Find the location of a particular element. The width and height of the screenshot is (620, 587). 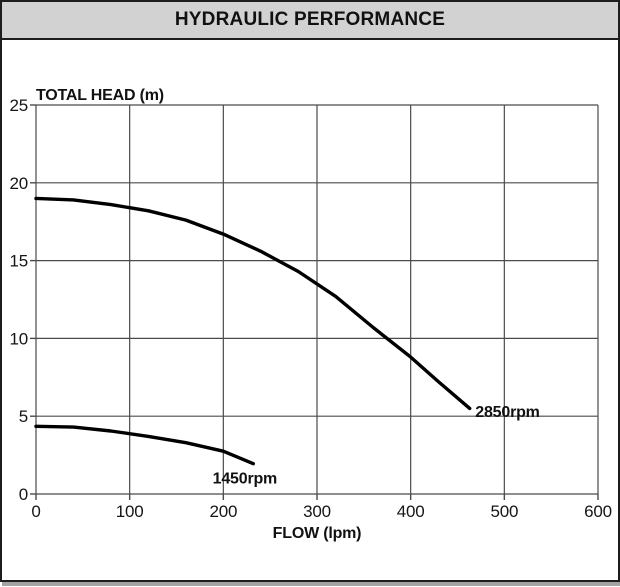

x-axis-title: FLOW (lpm) is located at coordinates (317, 533).